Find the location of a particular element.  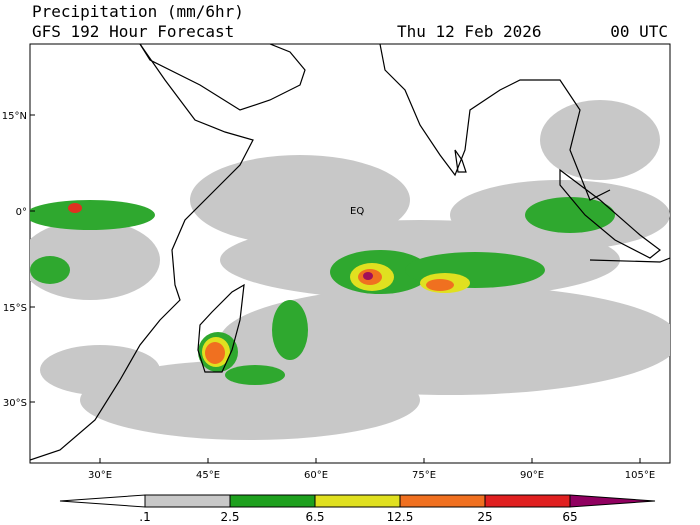

legend-label: 65 is located at coordinates (569, 517).